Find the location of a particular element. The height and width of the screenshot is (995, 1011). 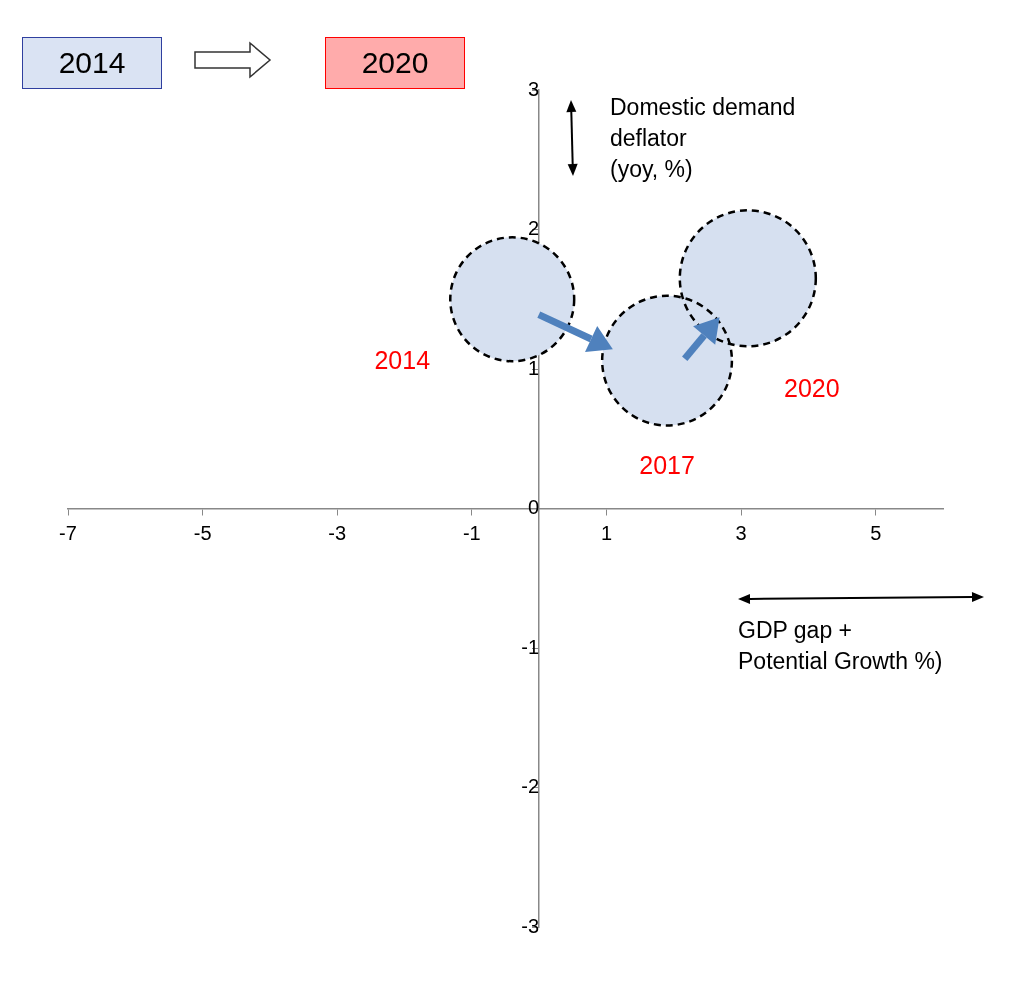

y-axis-title: Domestic demand deflator (yoy, %) is located at coordinates (703, 138).